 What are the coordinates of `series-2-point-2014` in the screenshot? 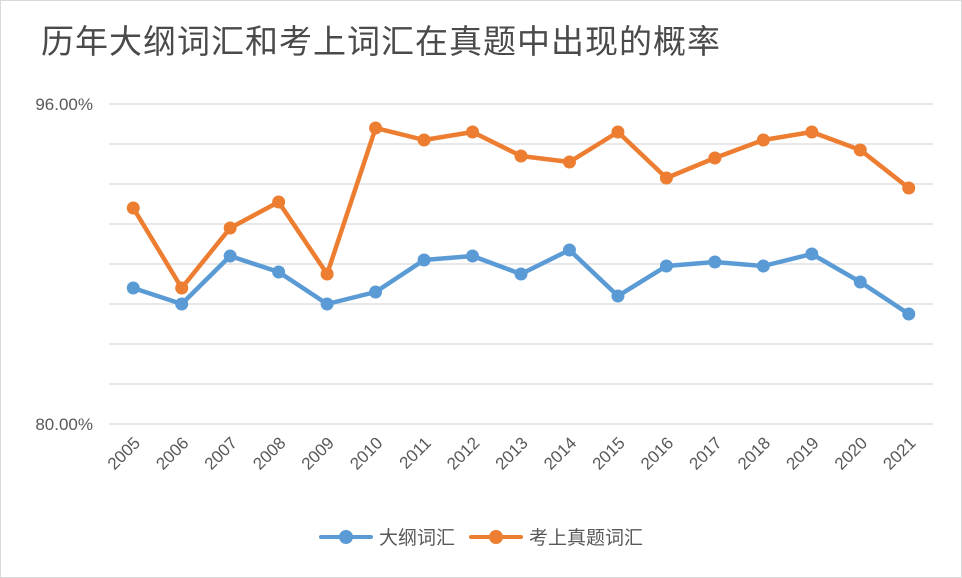 It's located at (569, 162).